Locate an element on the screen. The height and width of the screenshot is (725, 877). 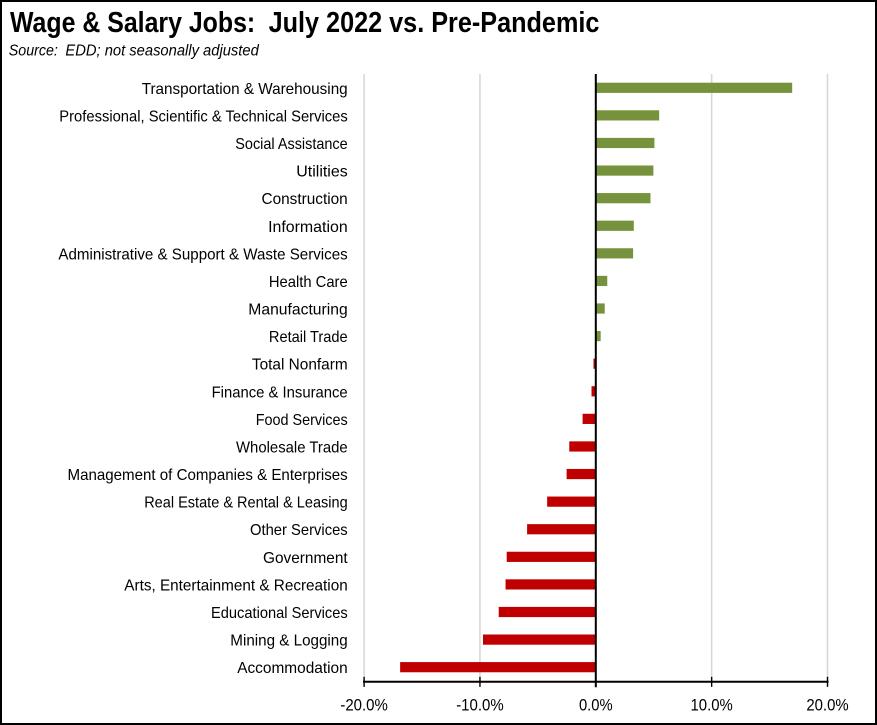
svg-text: July 2022 vs. Pre-Pandemic is located at coordinates (434, 22).